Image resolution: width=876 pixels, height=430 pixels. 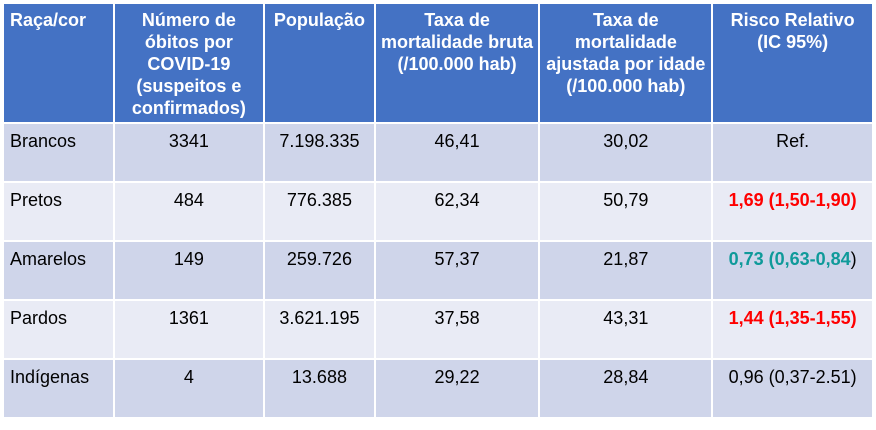 What do you see at coordinates (626, 388) in the screenshot?
I see `cell-taxa-ajustada: 28,84` at bounding box center [626, 388].